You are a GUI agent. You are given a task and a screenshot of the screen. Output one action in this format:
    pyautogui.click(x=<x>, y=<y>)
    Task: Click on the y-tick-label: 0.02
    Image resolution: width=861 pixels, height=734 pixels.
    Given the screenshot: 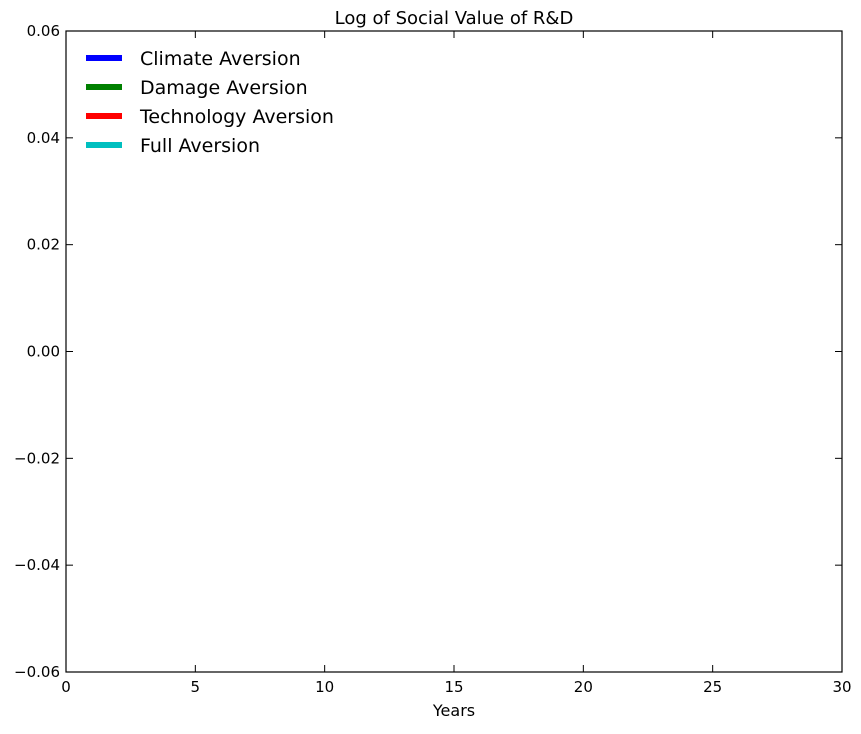 What is the action you would take?
    pyautogui.click(x=43, y=245)
    